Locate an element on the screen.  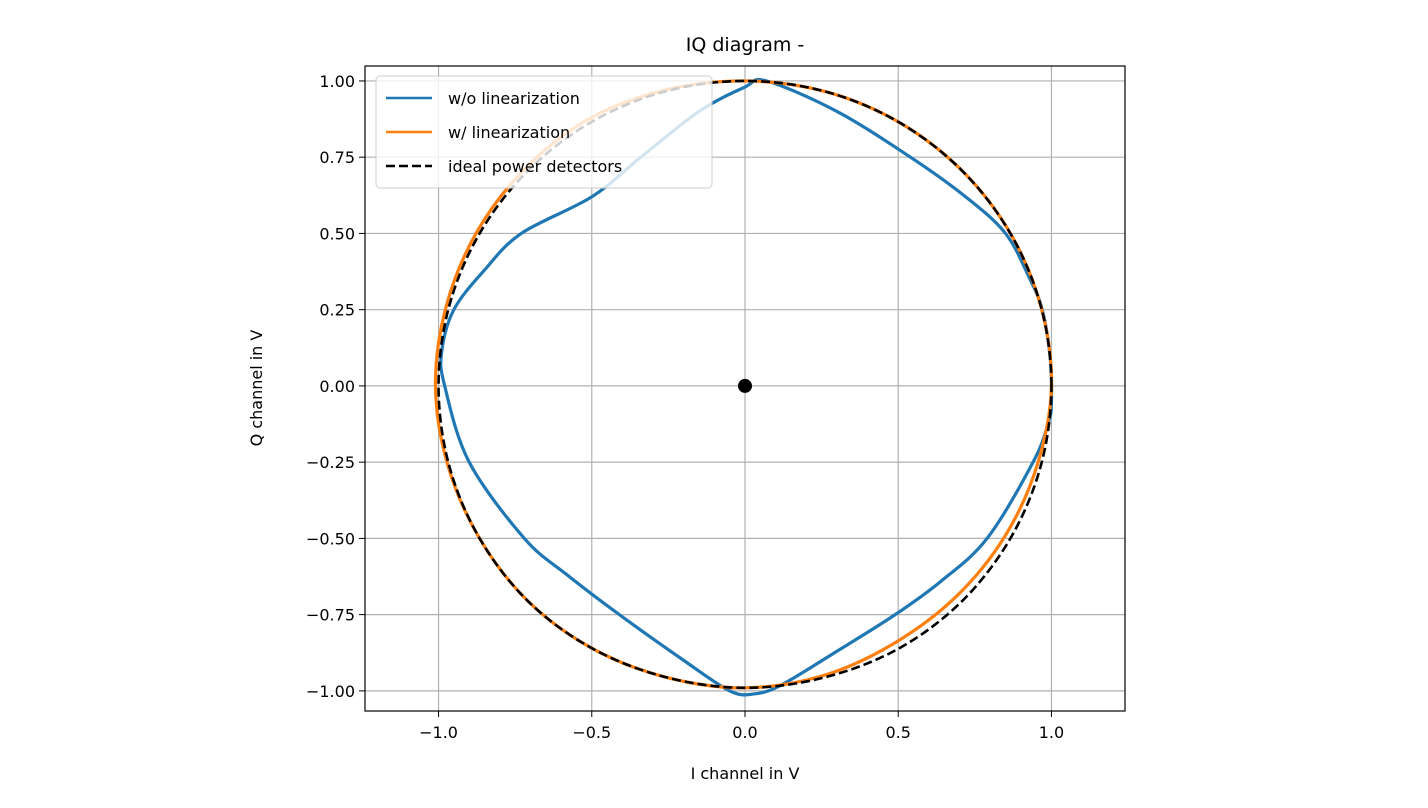
x-tick-label: 1.0 is located at coordinates (1051, 732).